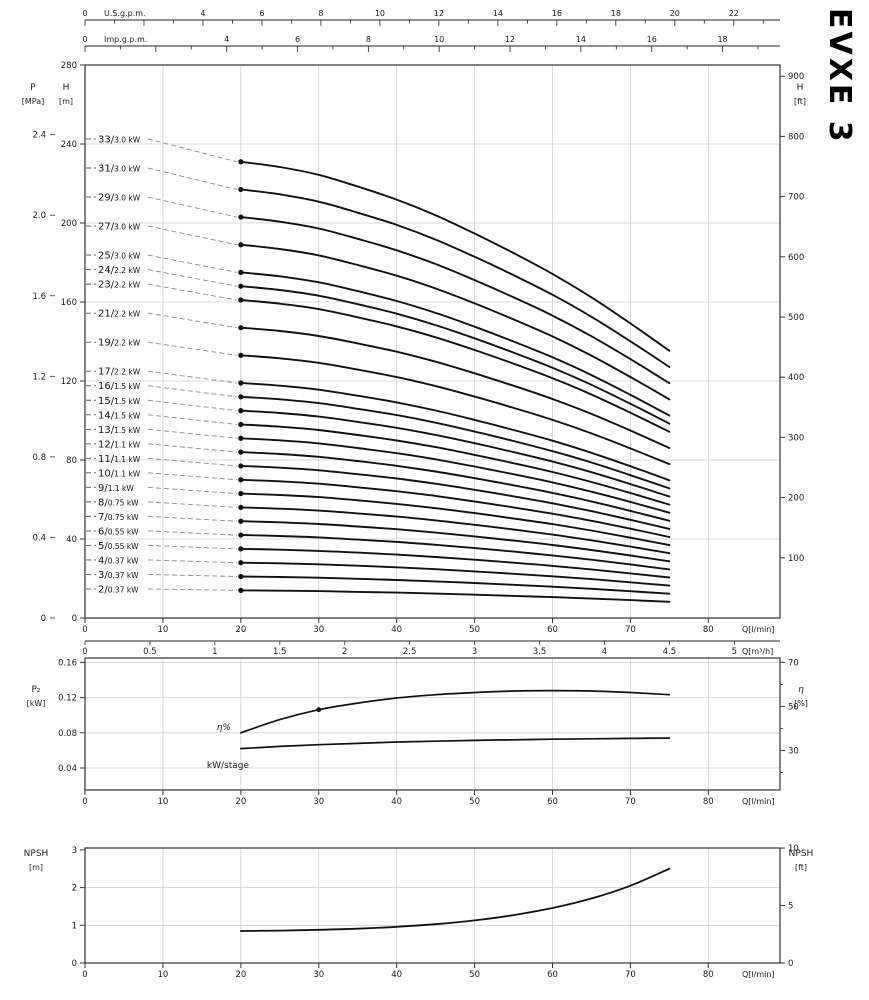  What do you see at coordinates (74, 926) in the screenshot?
I see `npsh-m-tick-label: 1` at bounding box center [74, 926].